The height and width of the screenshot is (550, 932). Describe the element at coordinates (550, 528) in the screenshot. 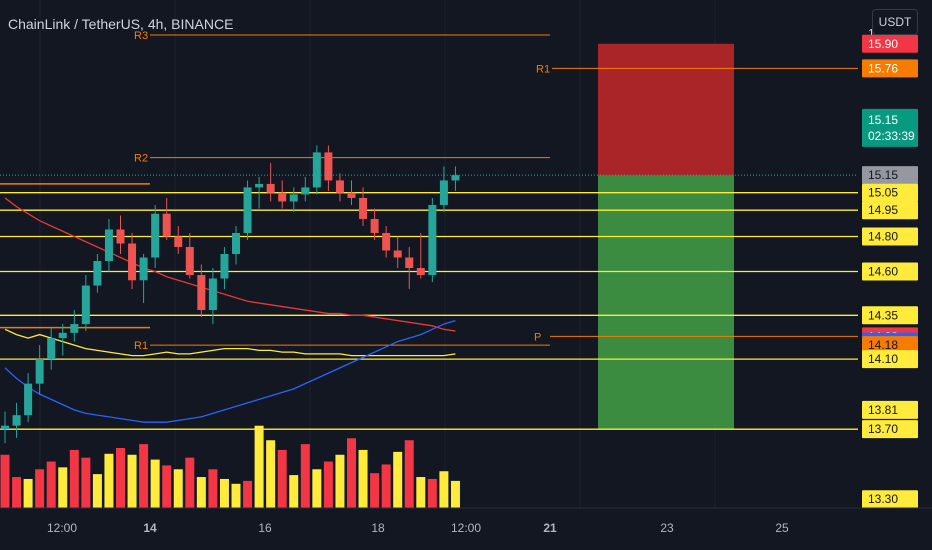

I see `time-tick-label: 21` at that location.